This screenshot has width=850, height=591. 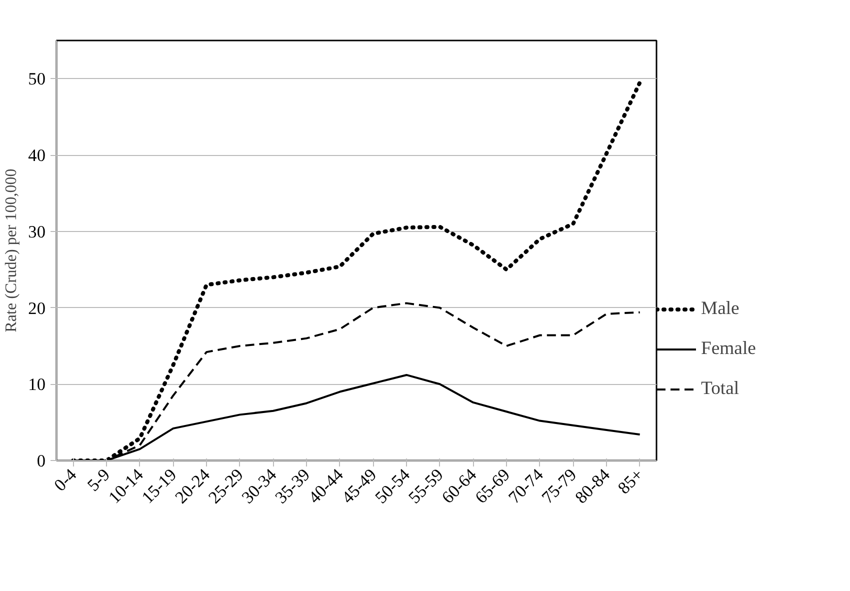 What do you see at coordinates (37, 79) in the screenshot?
I see `y-tick-label: 50` at bounding box center [37, 79].